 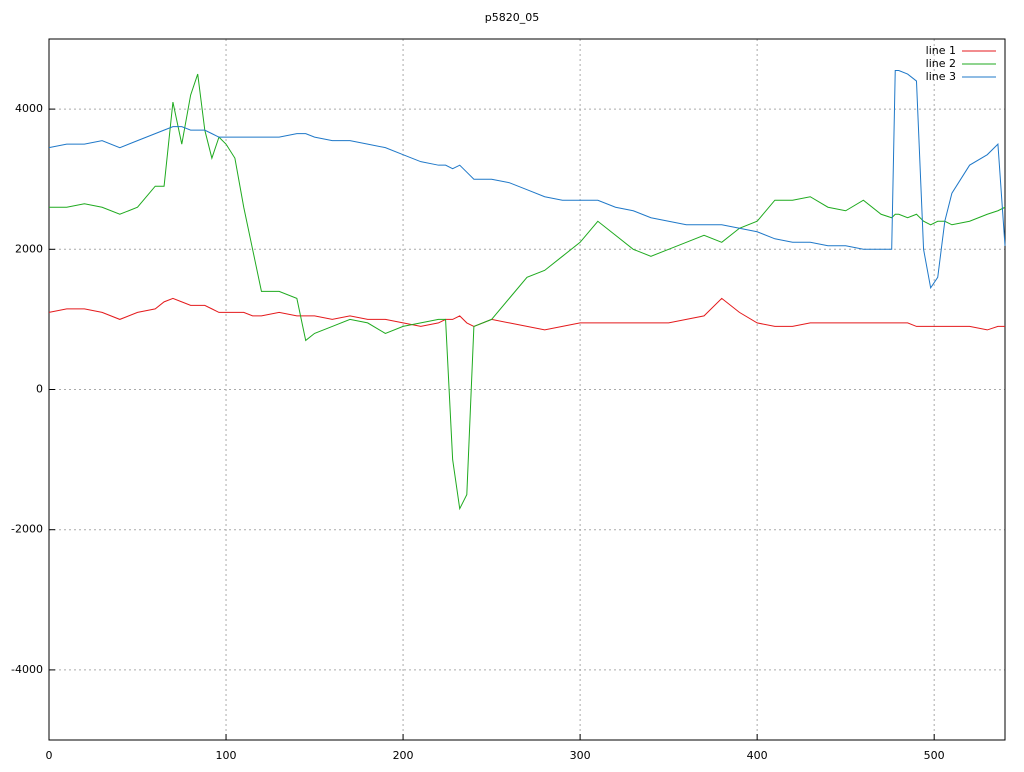 I want to click on legend-label: line 3, so click(x=941, y=76).